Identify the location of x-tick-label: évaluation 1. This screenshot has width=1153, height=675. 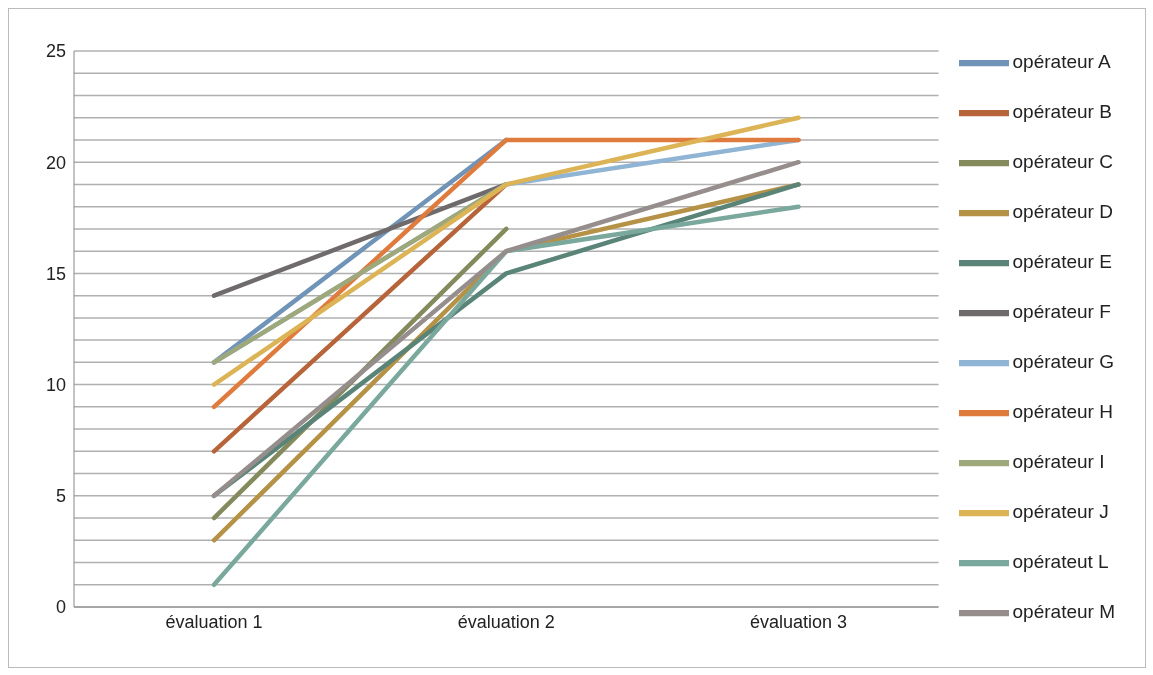
(214, 621).